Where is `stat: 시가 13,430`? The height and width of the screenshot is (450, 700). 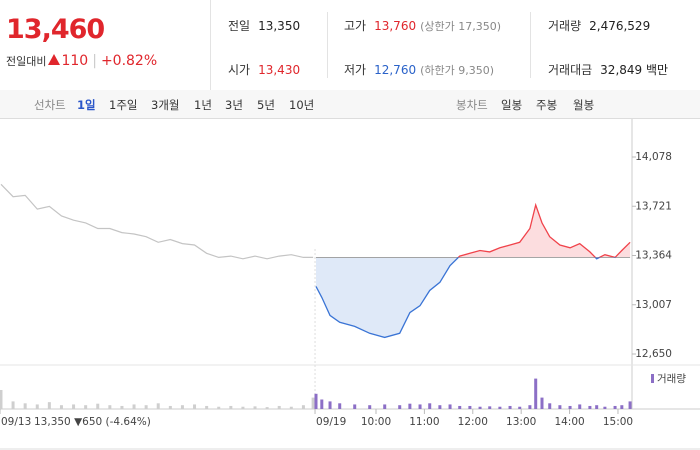
stat: 시가 13,430 is located at coordinates (264, 69).